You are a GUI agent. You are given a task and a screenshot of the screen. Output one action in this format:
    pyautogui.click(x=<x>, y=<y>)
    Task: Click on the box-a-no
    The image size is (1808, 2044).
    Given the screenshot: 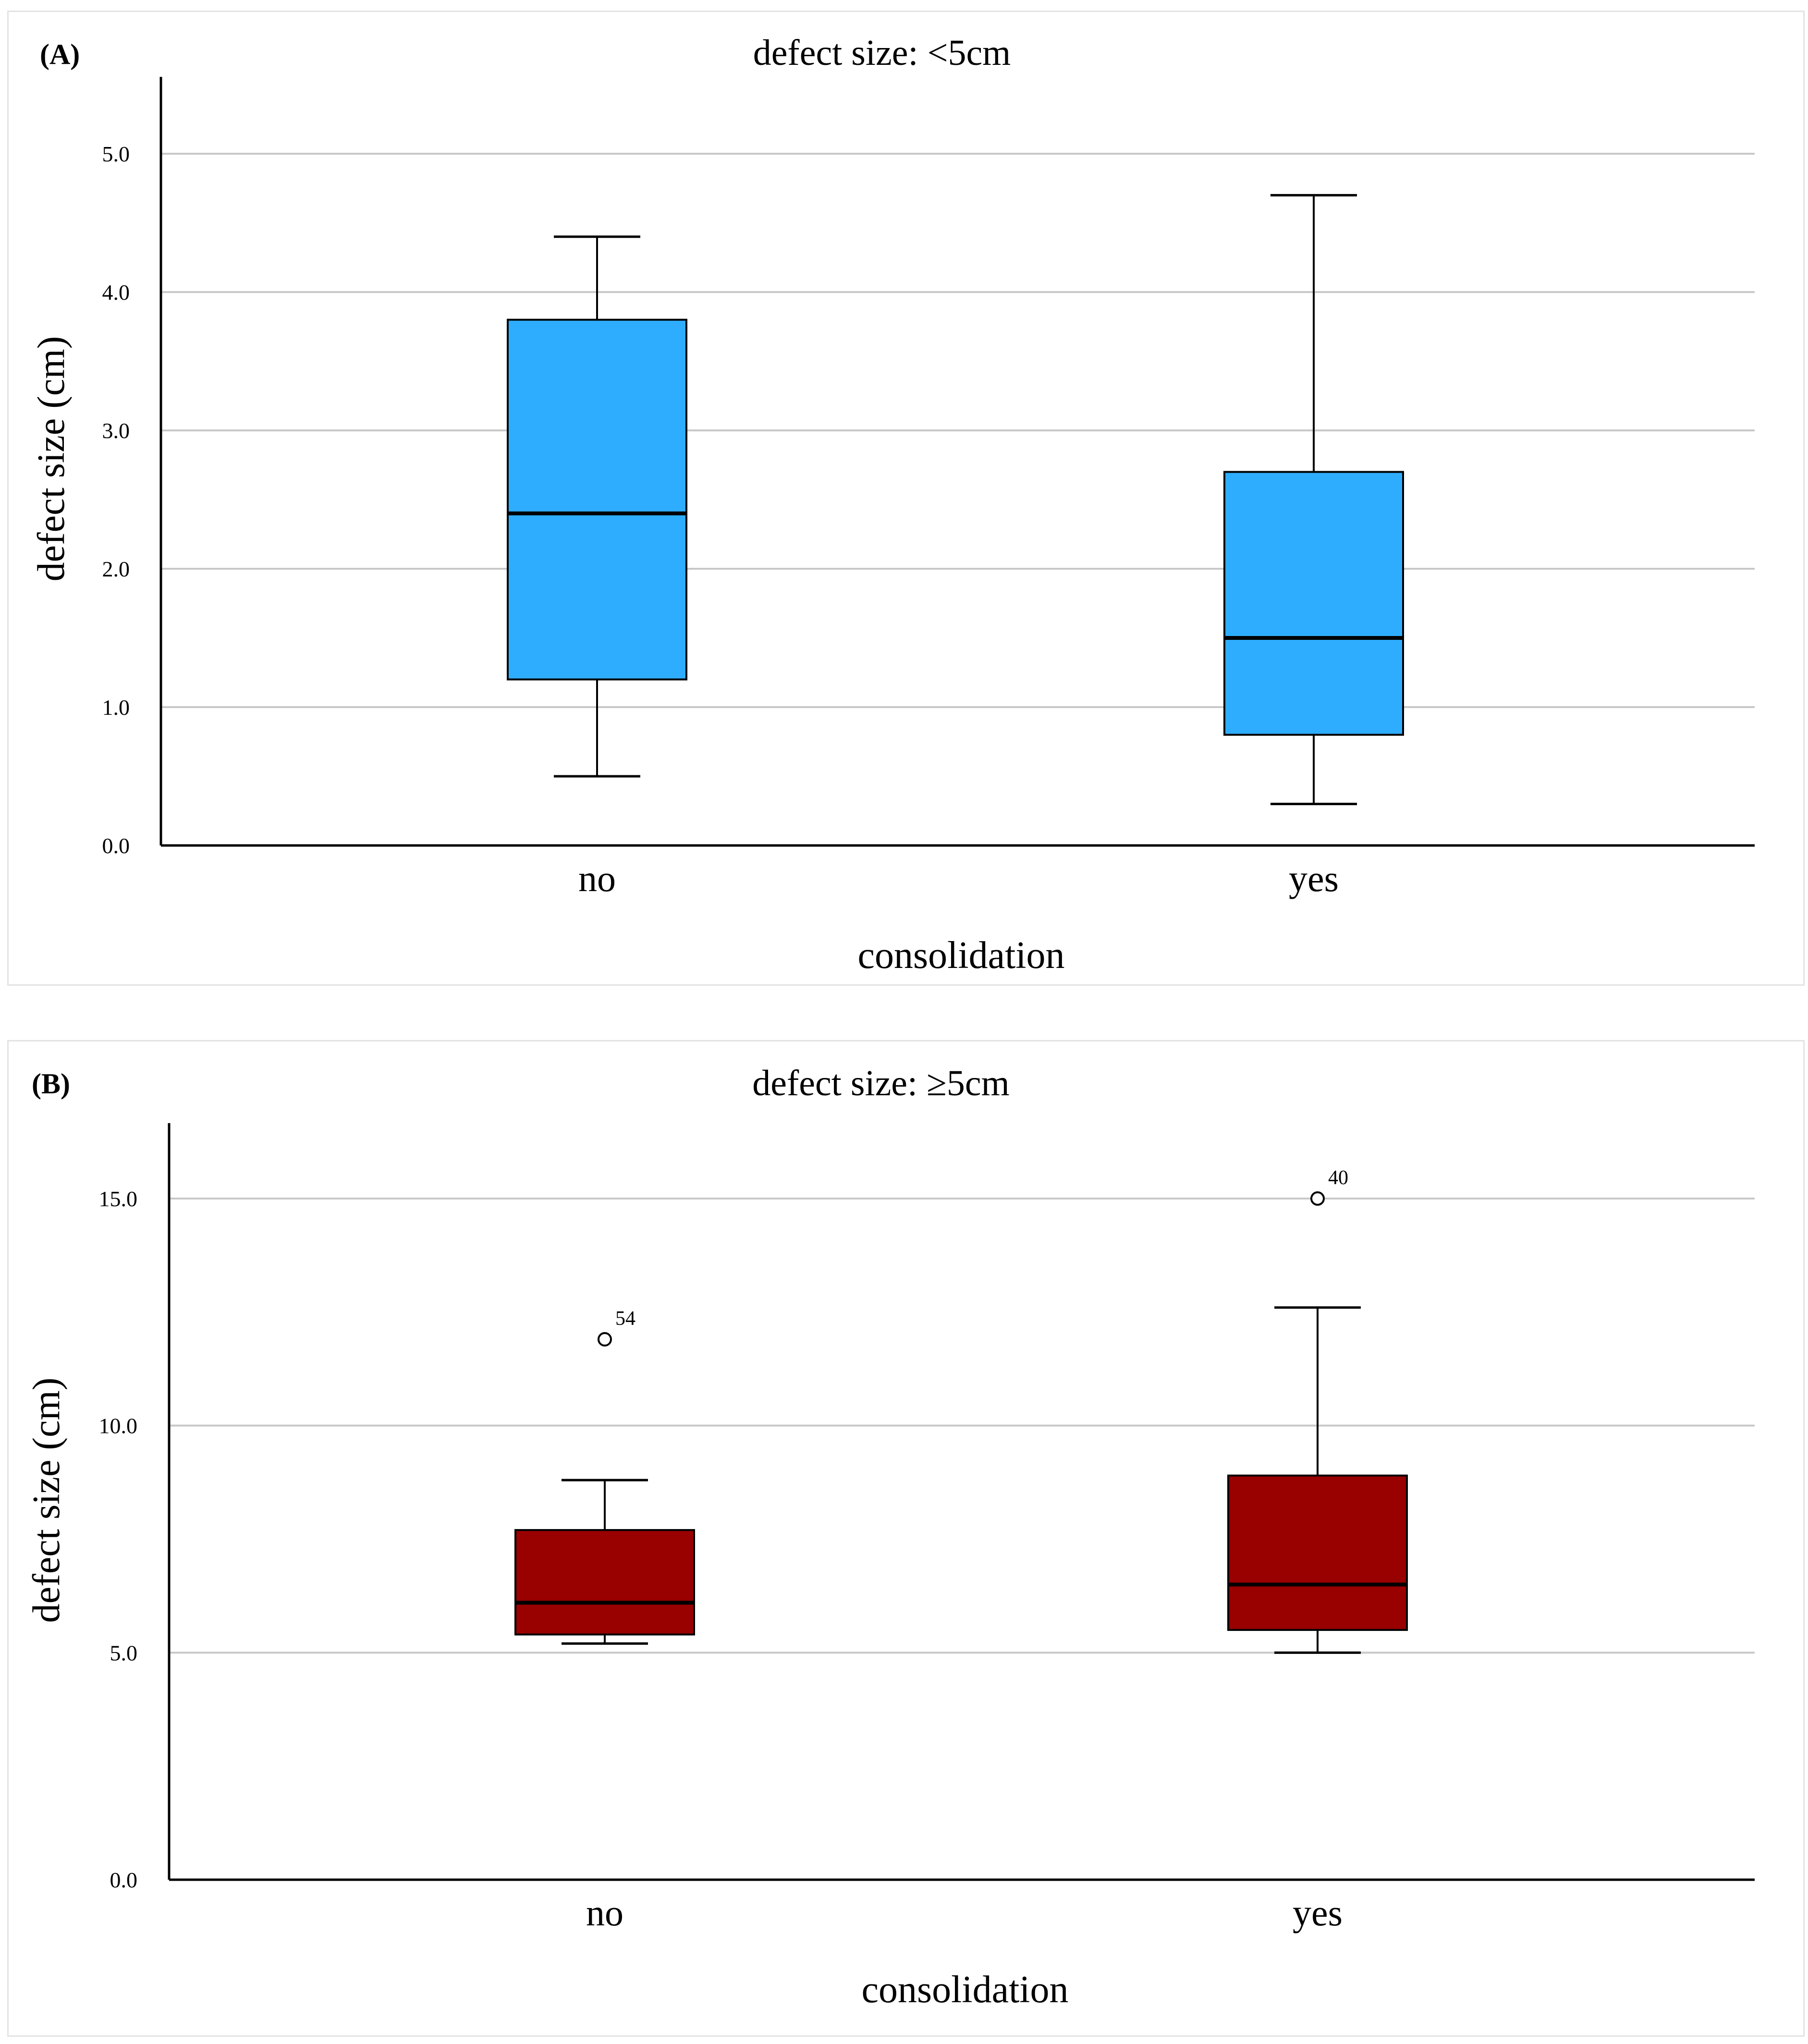 What is the action you would take?
    pyautogui.click(x=597, y=499)
    